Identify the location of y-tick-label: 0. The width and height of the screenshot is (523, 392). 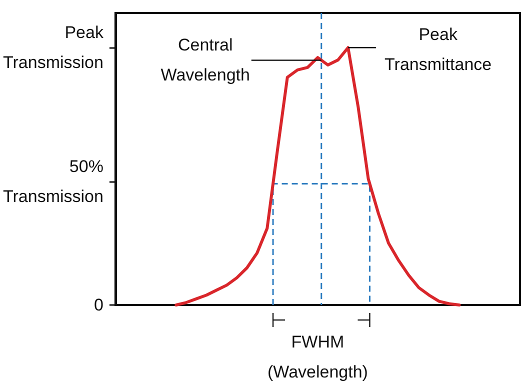
(99, 305).